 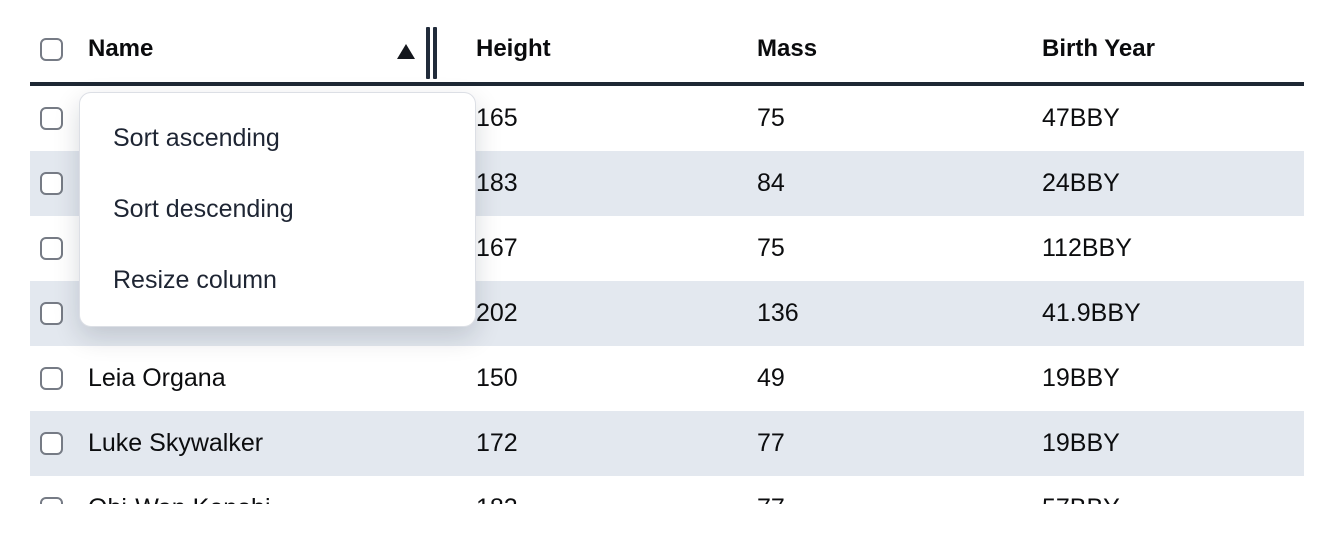 What do you see at coordinates (195, 280) in the screenshot?
I see `menu-item-resize-column: Resize column` at bounding box center [195, 280].